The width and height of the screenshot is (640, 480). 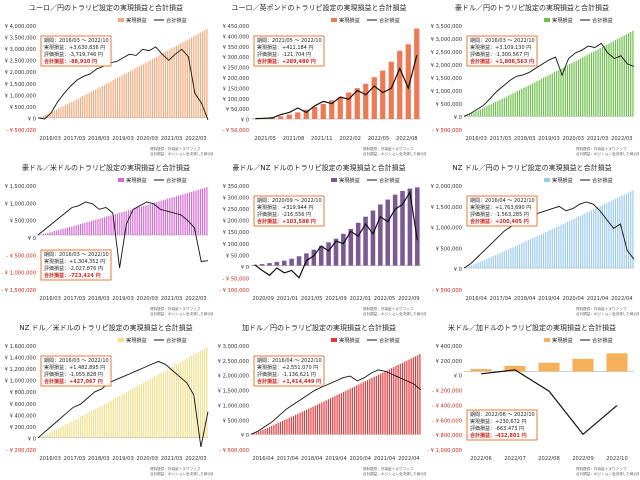 I want to click on x-tick-label: 2018/04, so click(x=312, y=459).